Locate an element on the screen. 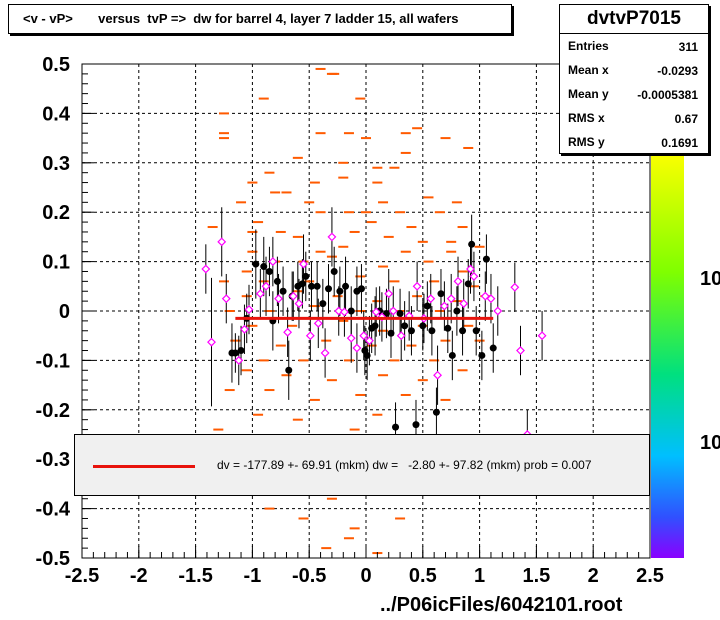  y-tick-label: -0.1 is located at coordinates (53, 361).